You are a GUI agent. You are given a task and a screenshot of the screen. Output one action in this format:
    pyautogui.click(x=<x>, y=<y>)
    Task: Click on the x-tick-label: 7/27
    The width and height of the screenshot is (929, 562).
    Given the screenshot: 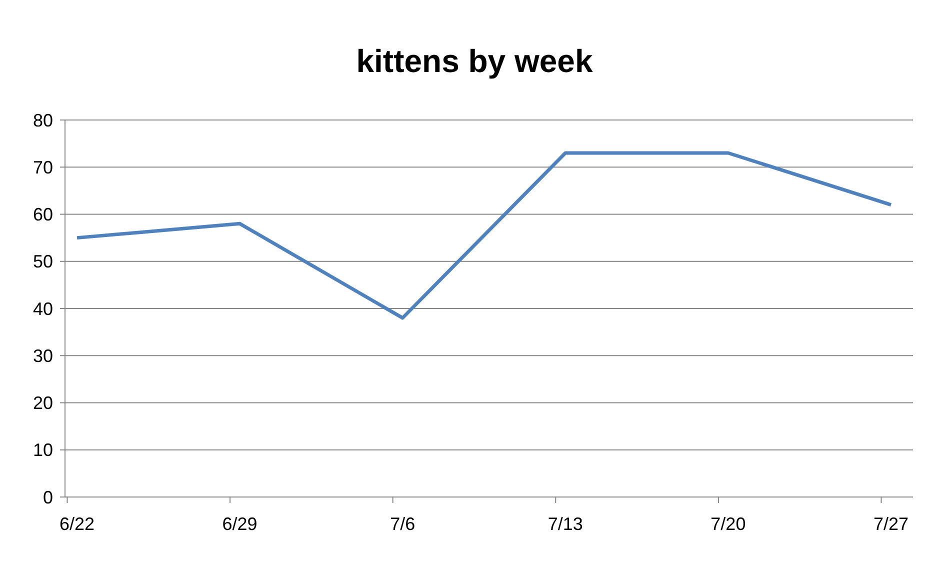 What is the action you would take?
    pyautogui.click(x=891, y=524)
    